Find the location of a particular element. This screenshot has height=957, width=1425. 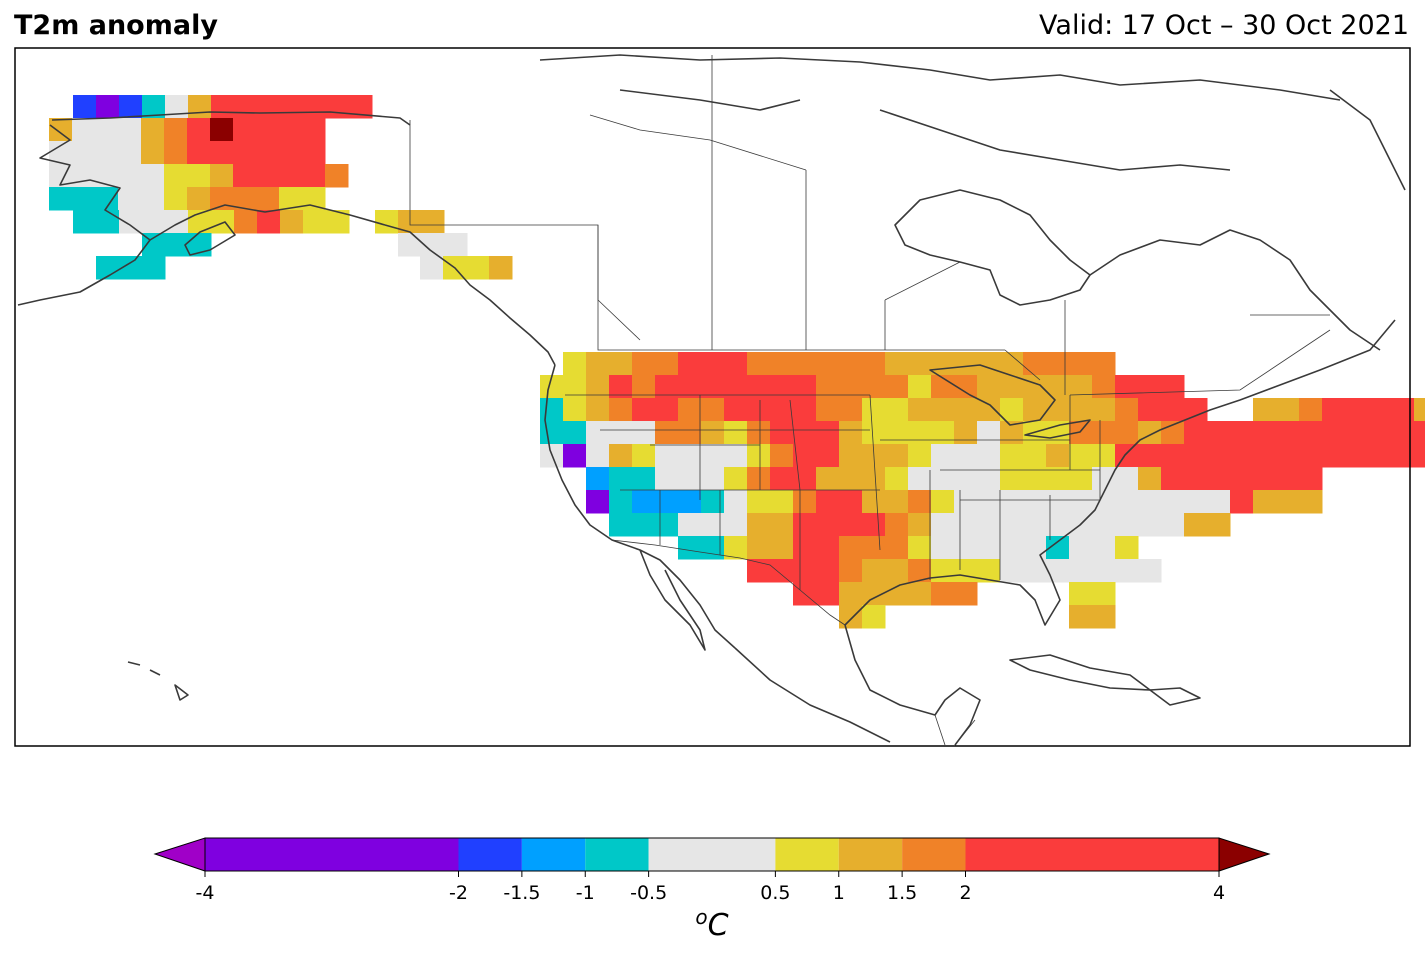

colorbar-over-triangle is located at coordinates (1244, 854).